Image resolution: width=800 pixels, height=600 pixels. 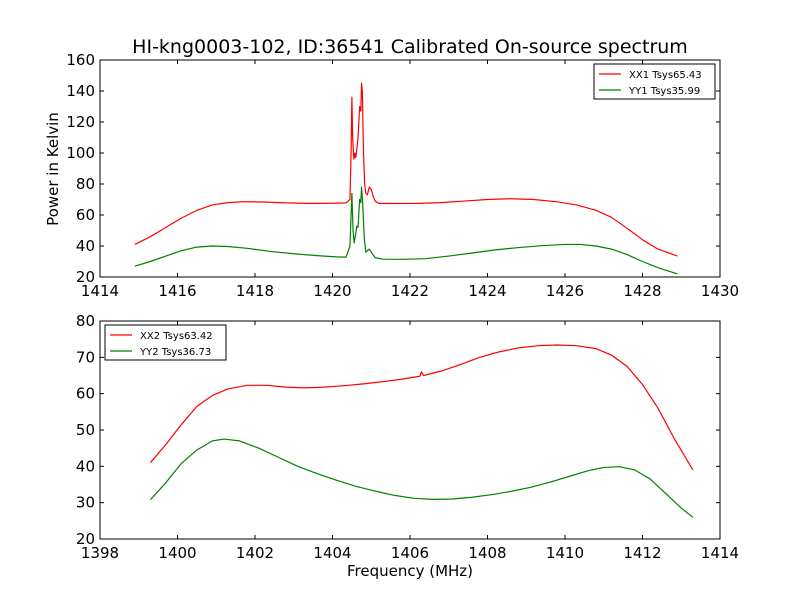 What do you see at coordinates (421, 407) in the screenshot?
I see `series-line-xx2` at bounding box center [421, 407].